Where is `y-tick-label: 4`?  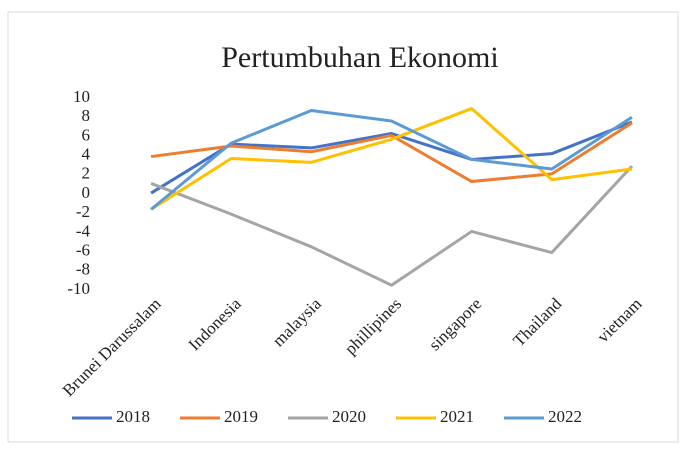
y-tick-label: 4 is located at coordinates (86, 154).